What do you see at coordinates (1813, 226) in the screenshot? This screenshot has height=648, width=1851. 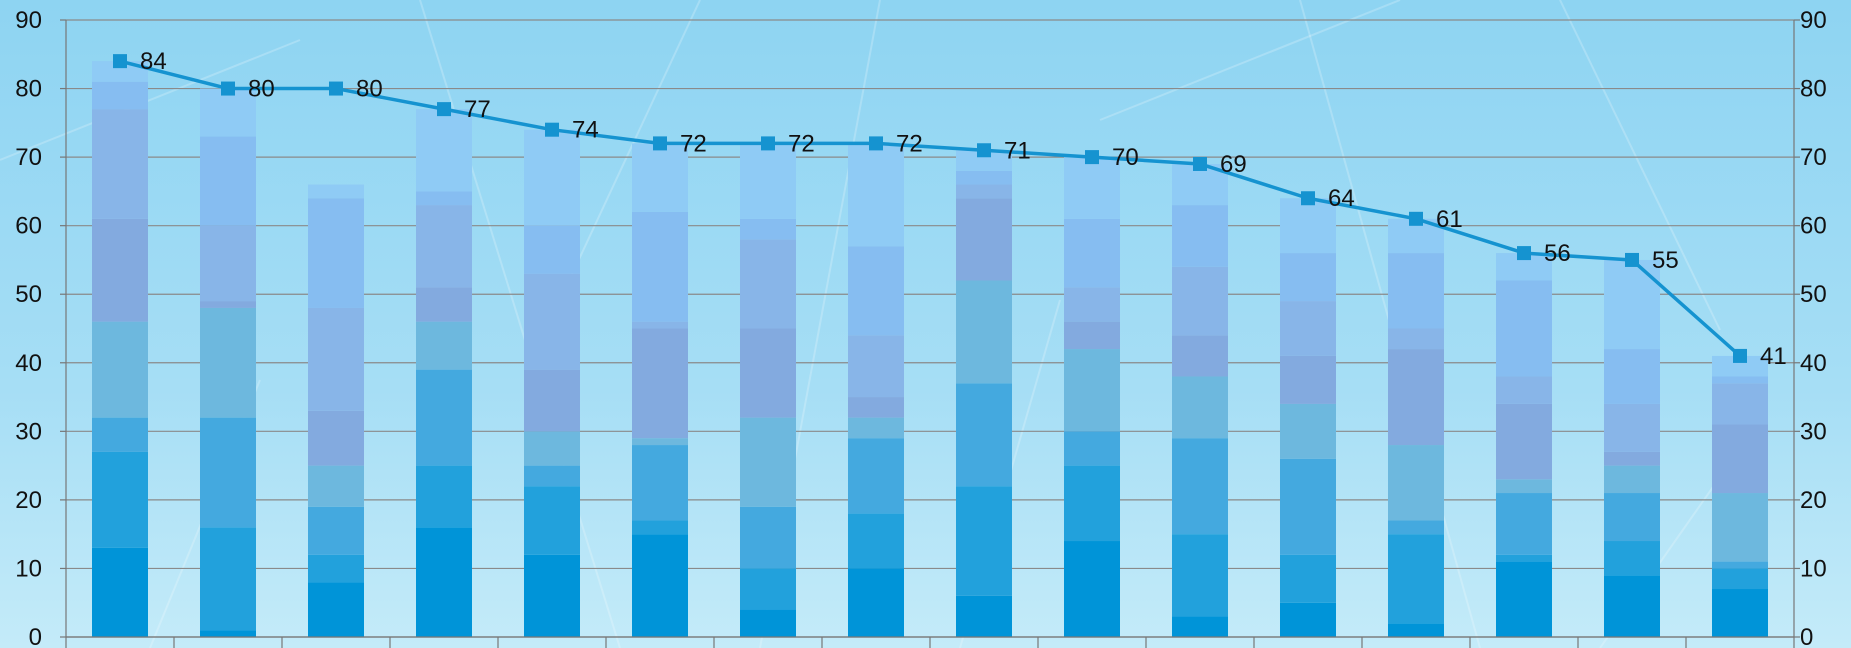 I see `y-tick-label-right: 60` at bounding box center [1813, 226].